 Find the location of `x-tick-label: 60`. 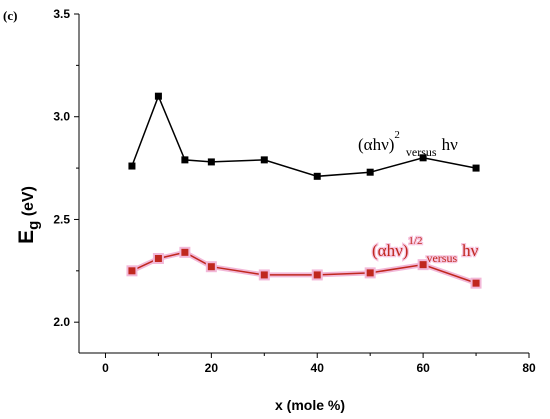

x-tick-label: 60 is located at coordinates (423, 368).